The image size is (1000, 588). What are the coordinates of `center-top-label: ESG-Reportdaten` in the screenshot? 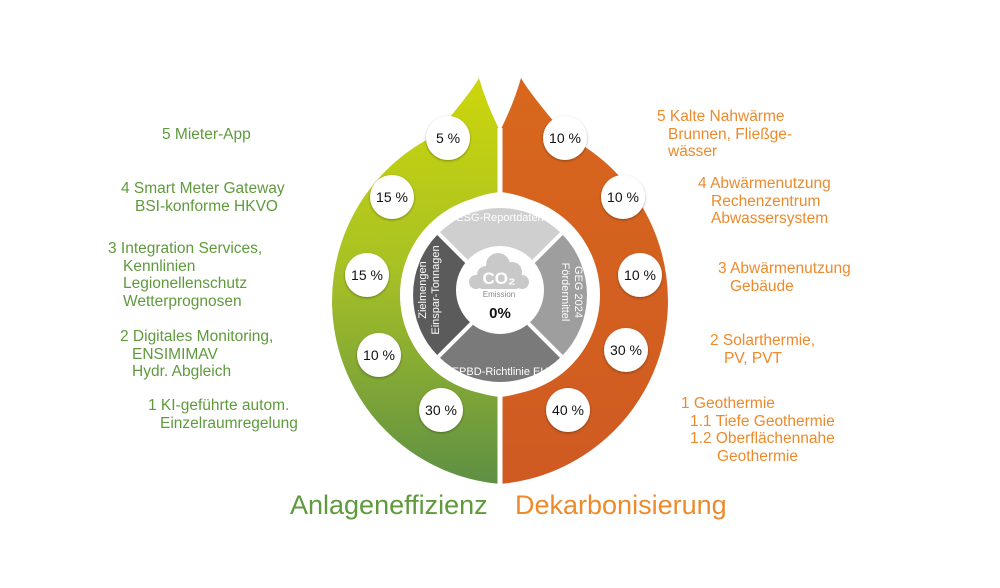 It's located at (499, 218).